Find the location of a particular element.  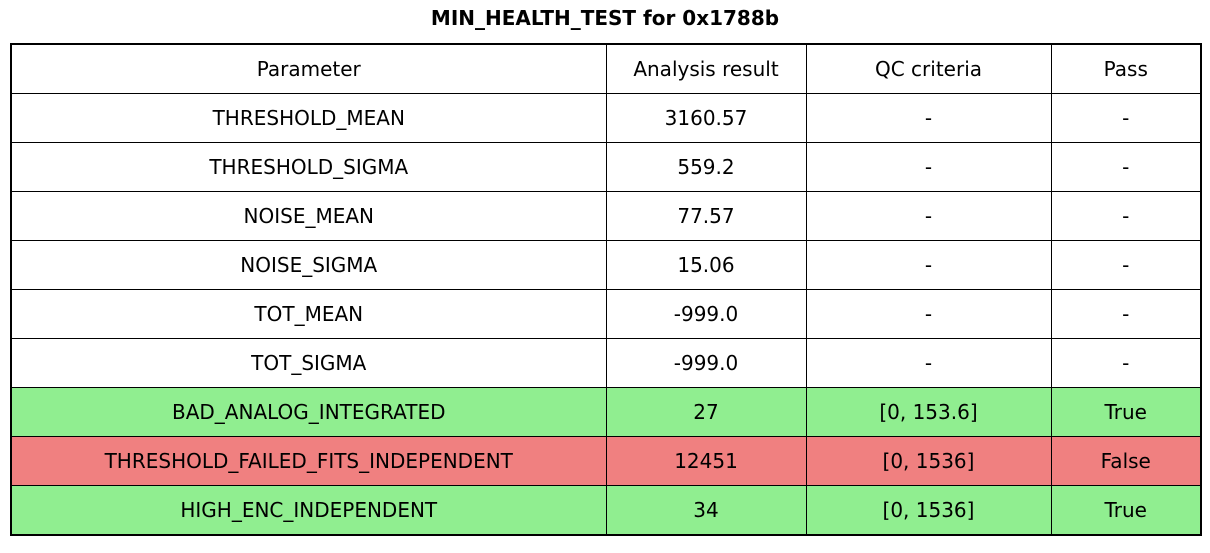

table-row: TOT_MEAN -999.0 - - is located at coordinates (606, 314).